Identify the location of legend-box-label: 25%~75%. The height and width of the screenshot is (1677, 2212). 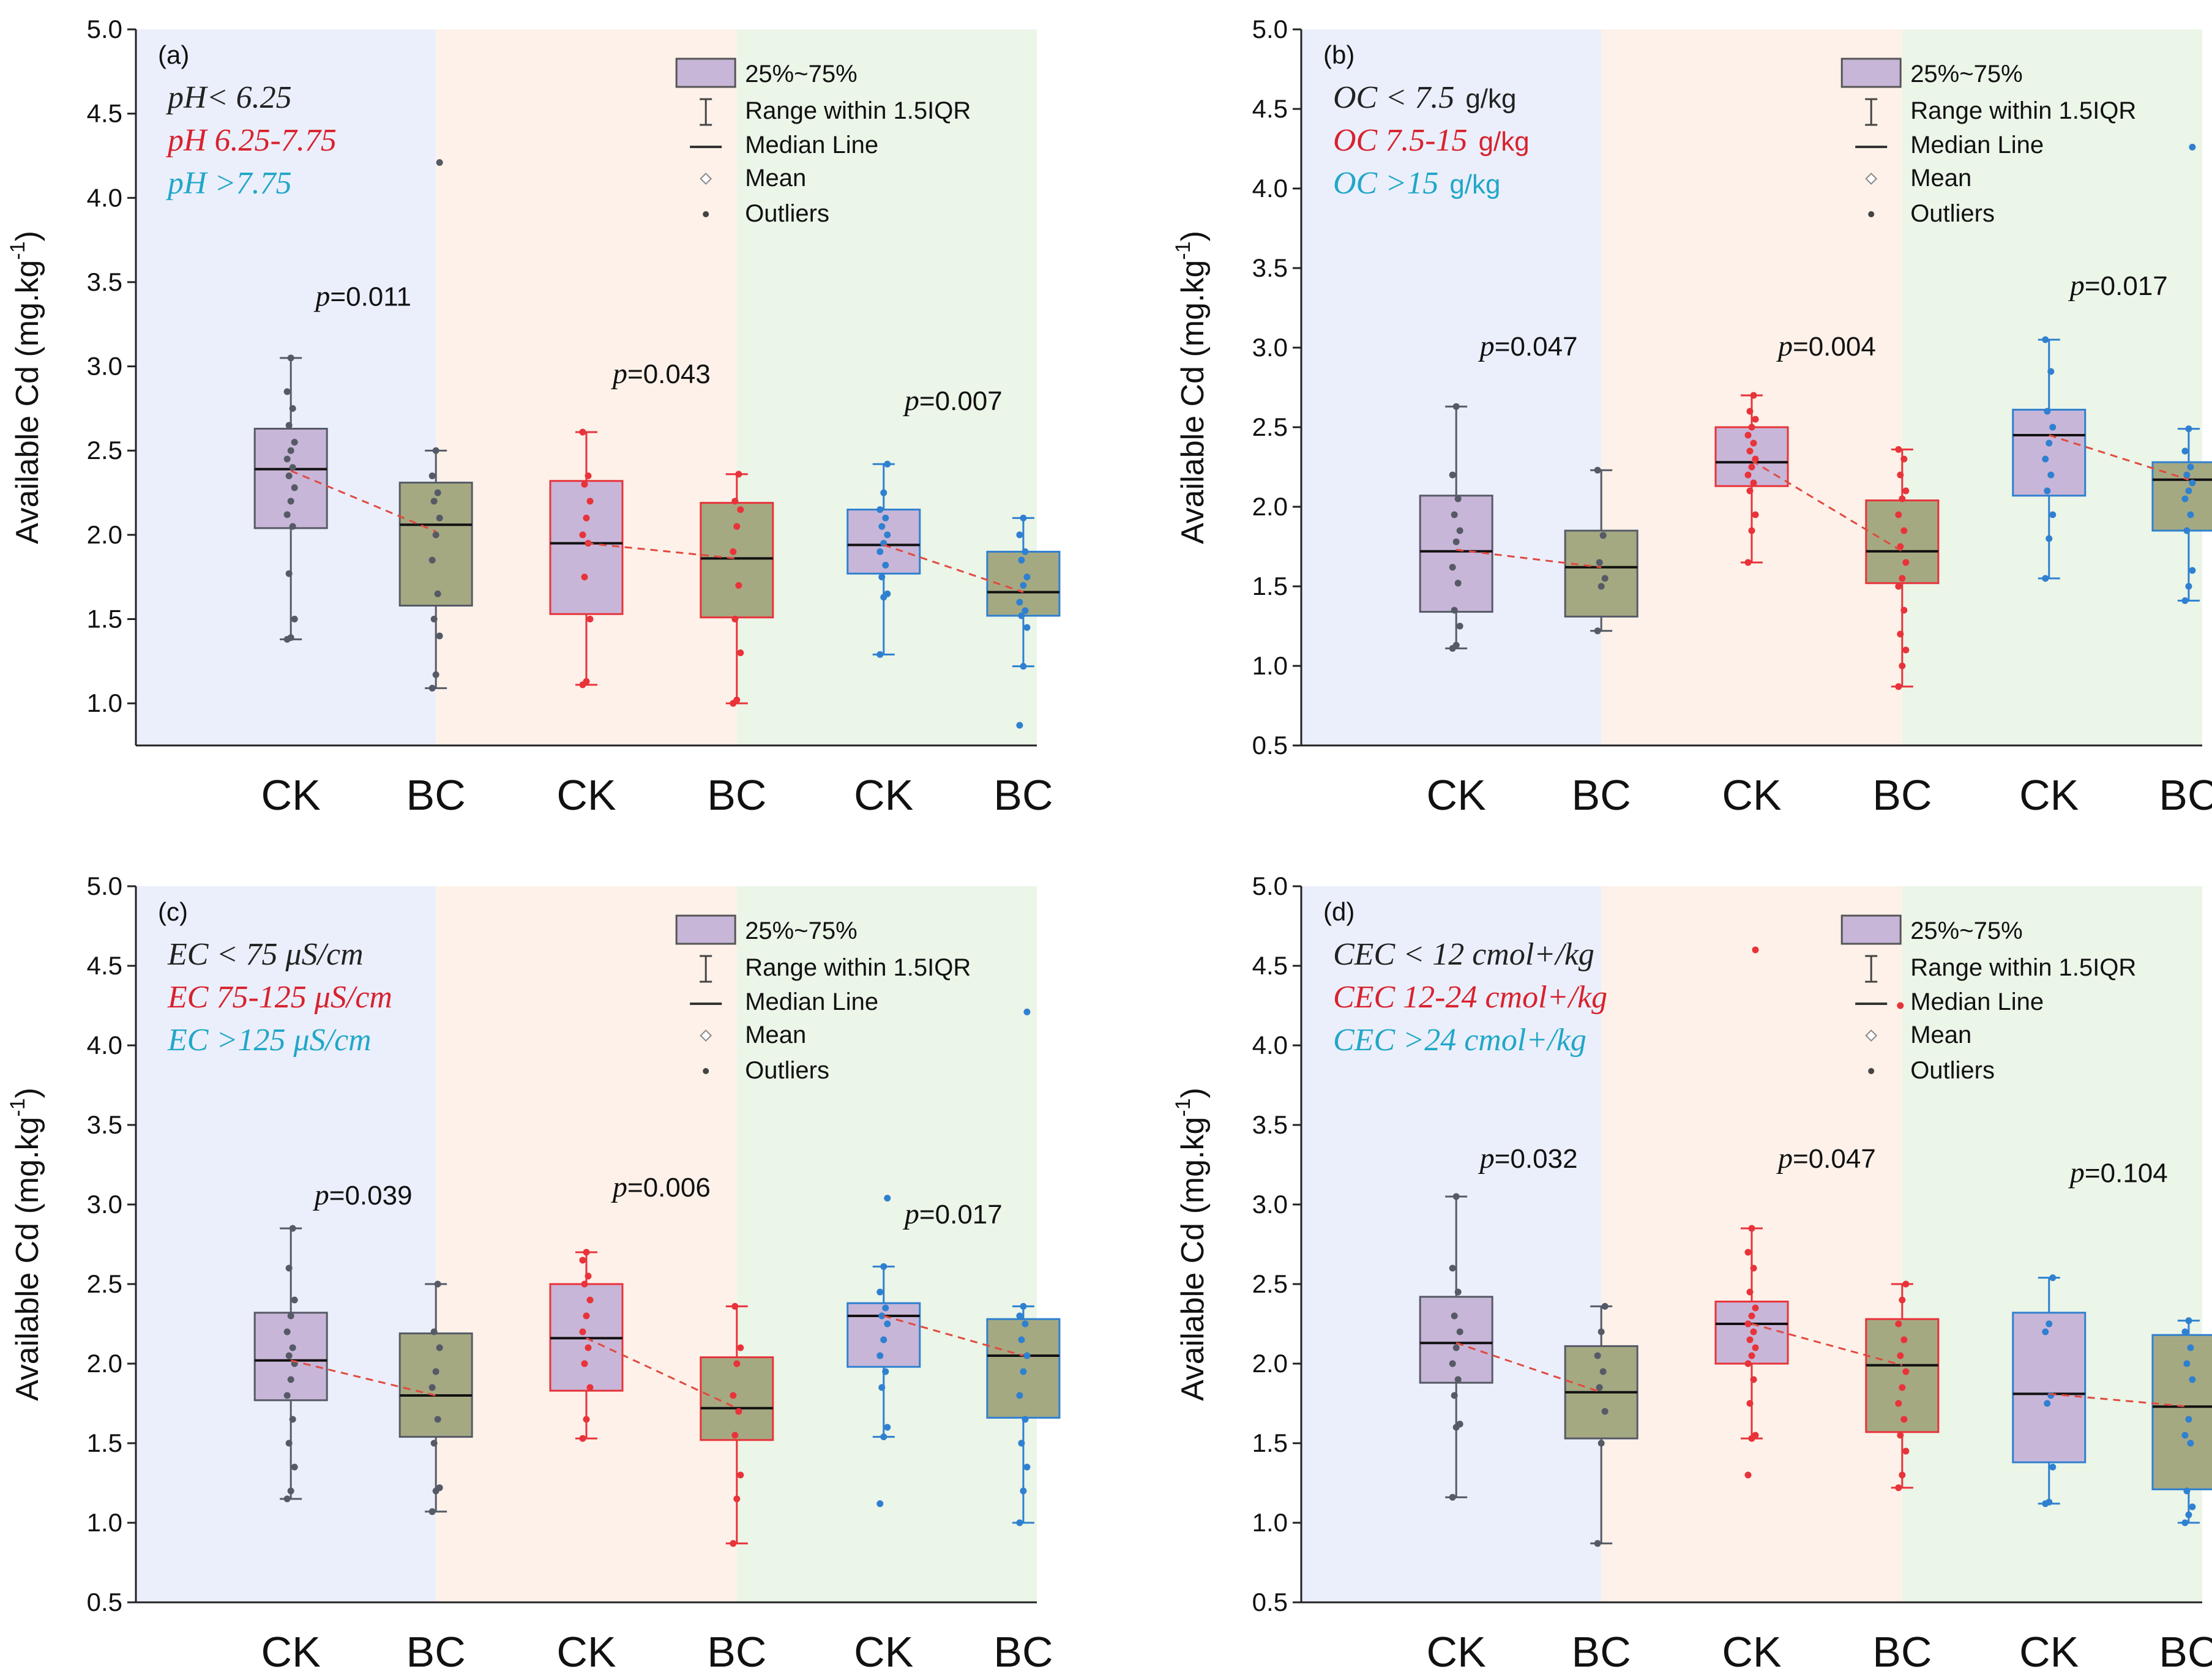
(1966, 74).